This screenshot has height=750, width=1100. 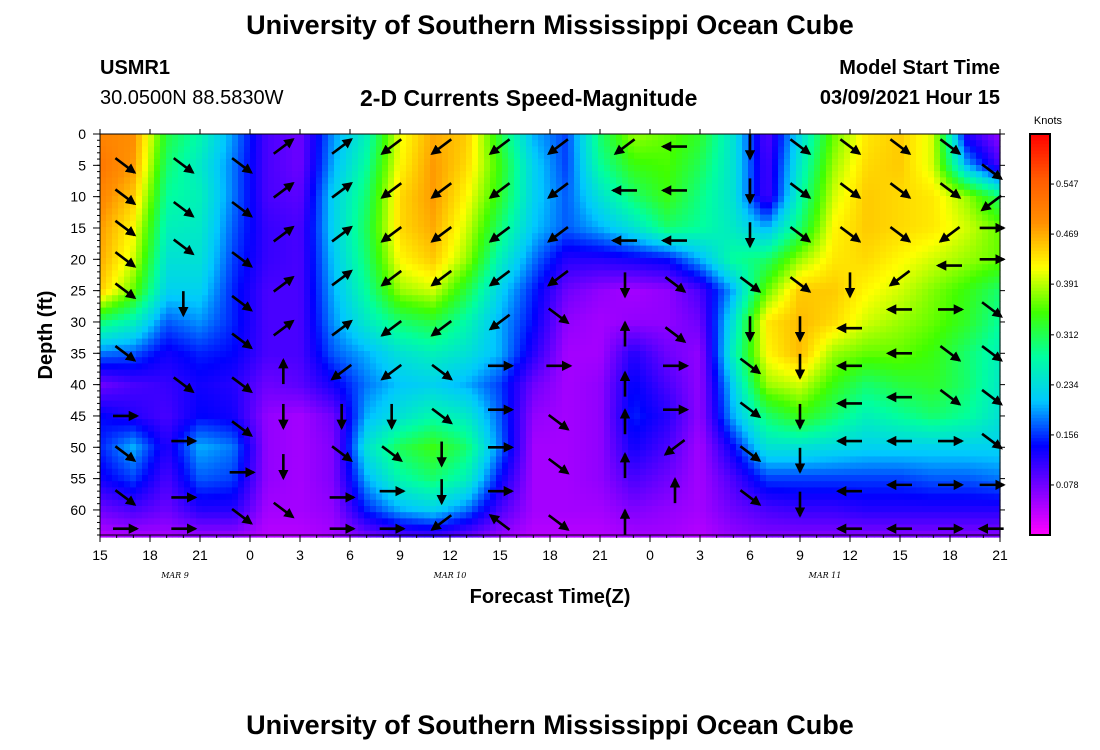 What do you see at coordinates (192, 98) in the screenshot?
I see `station-coordinates: 30.0500N 88.5830W` at bounding box center [192, 98].